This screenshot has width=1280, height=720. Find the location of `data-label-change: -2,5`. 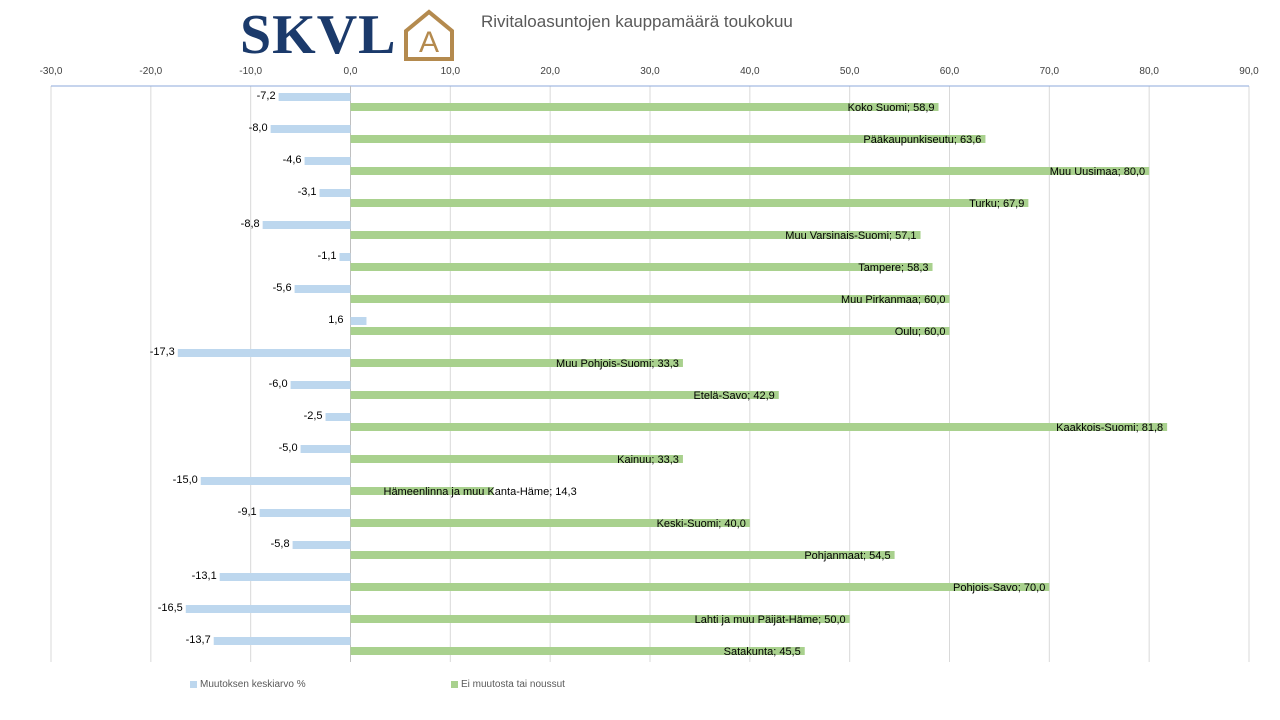

data-label-change: -2,5 is located at coordinates (313, 416).